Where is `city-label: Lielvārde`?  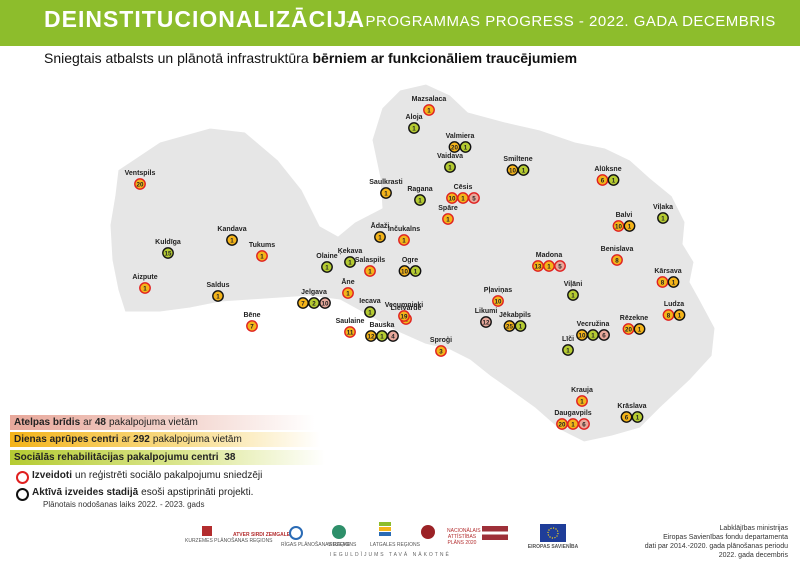
city-label: Lielvārde is located at coordinates (406, 308).